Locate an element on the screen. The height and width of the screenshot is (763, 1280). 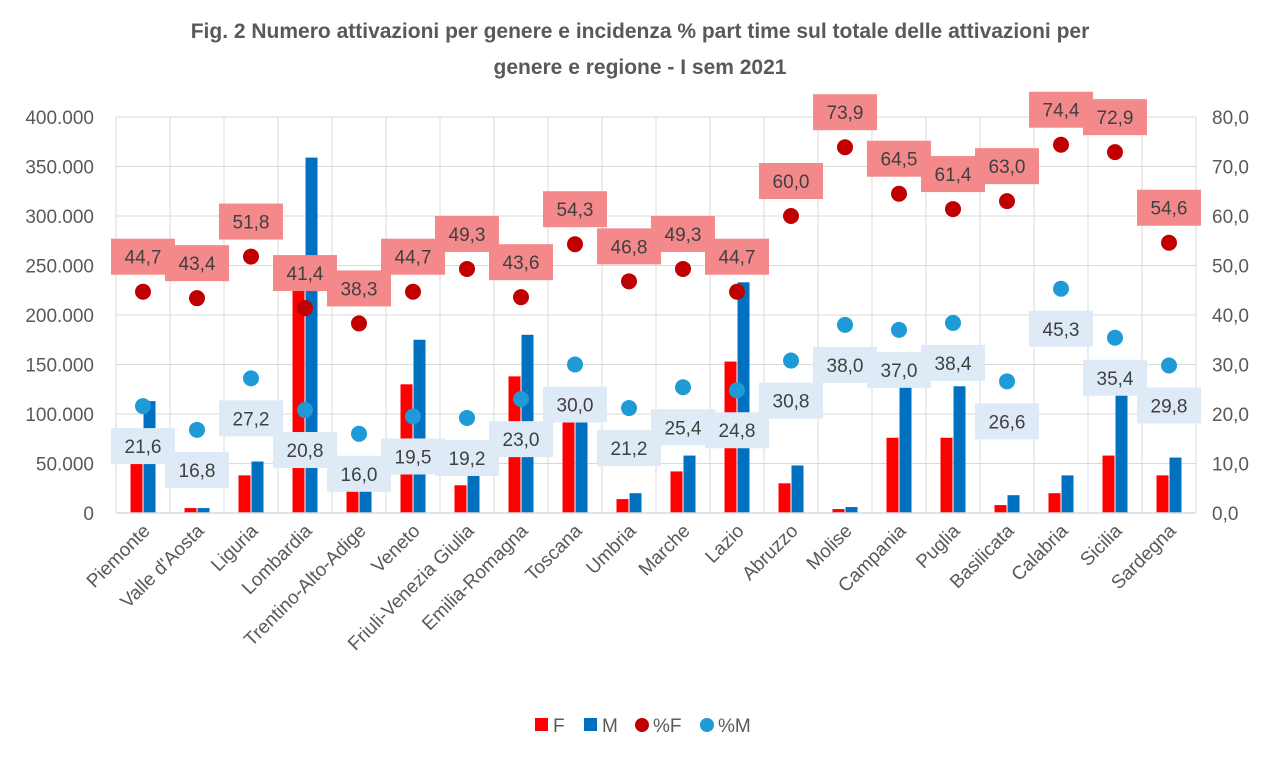
data-label-pm: 45,3 is located at coordinates (1061, 330).